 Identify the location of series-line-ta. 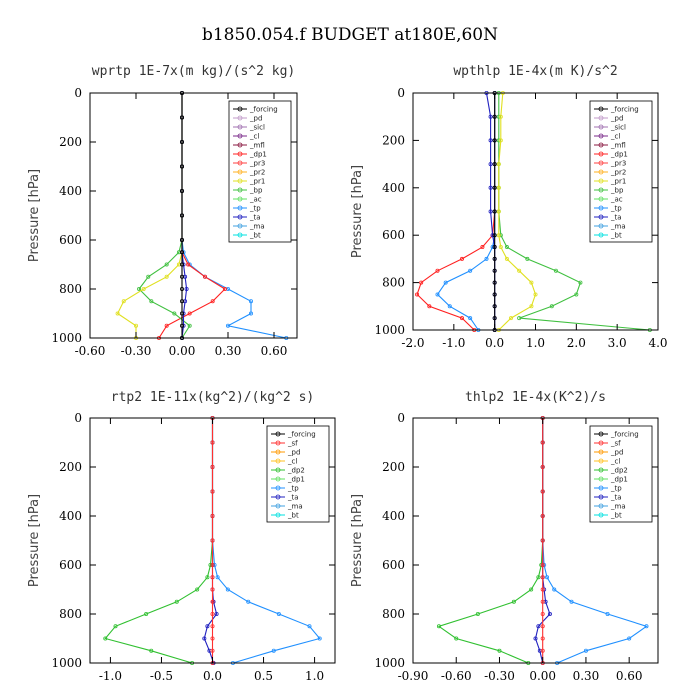
(490, 211).